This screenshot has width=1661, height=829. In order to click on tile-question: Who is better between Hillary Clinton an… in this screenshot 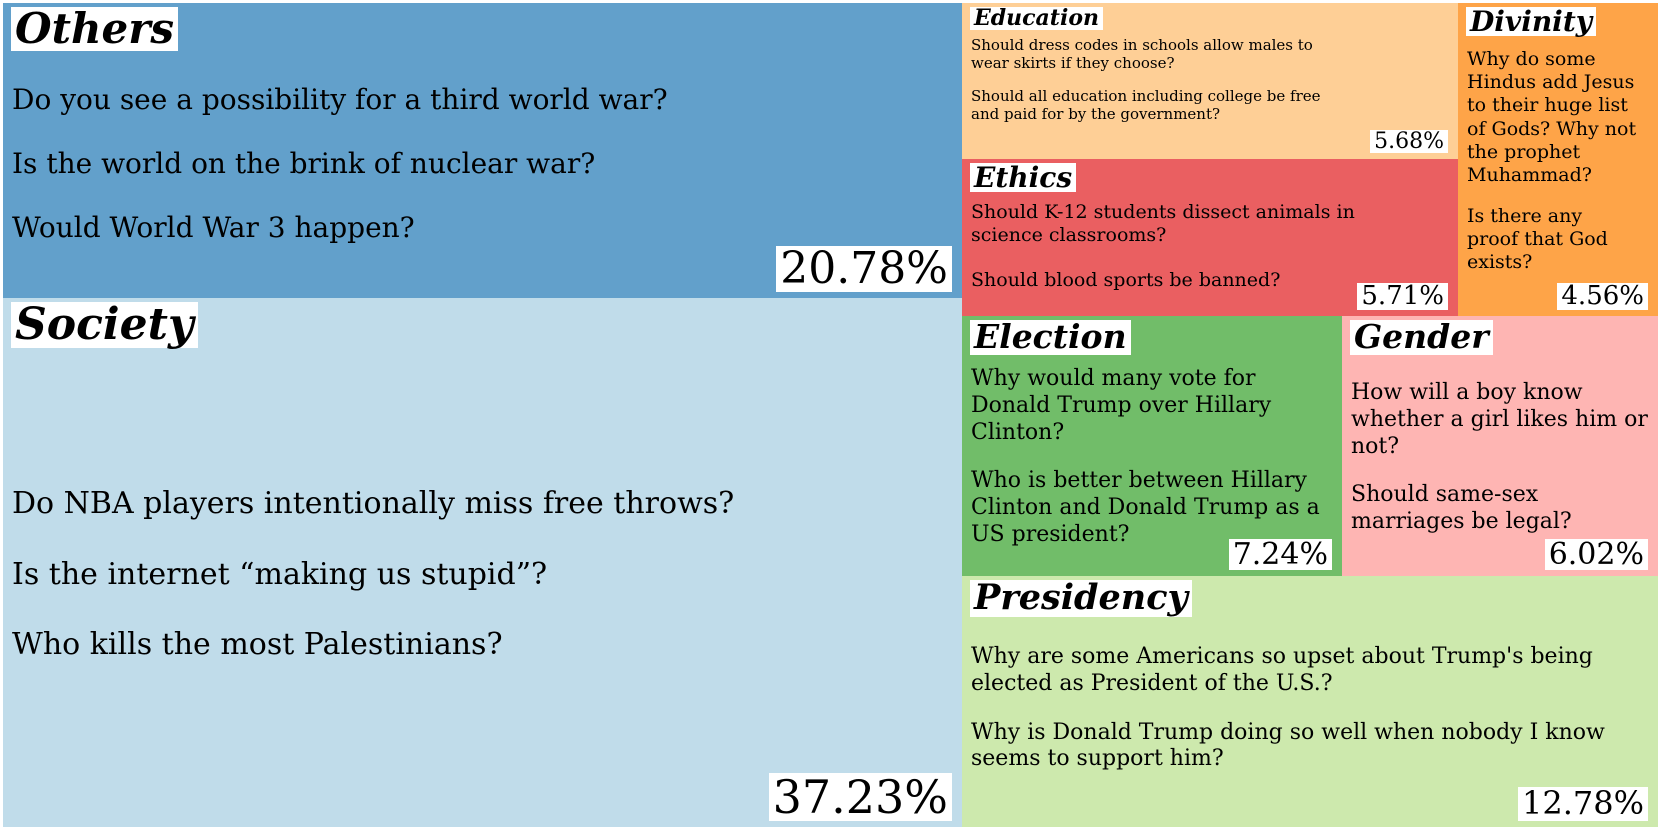, I will do `click(1145, 508)`.